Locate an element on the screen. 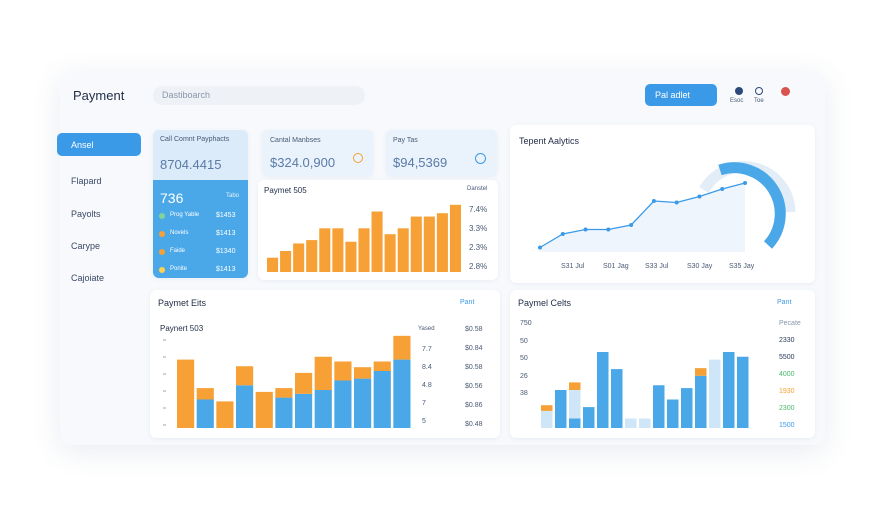 This screenshot has height=512, width=896. line is located at coordinates (642, 215).